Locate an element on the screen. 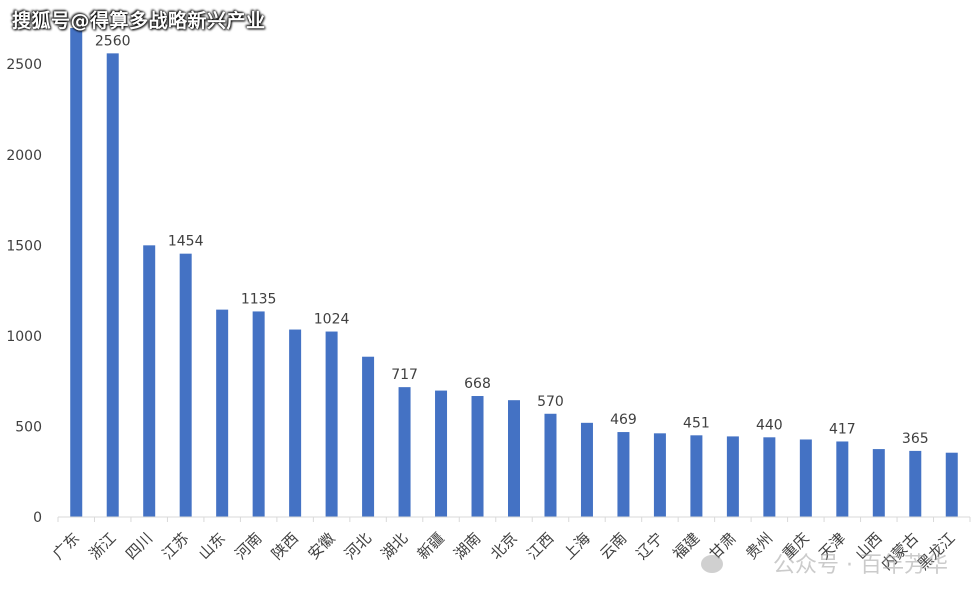 This screenshot has width=978, height=597. data-label: 1024 is located at coordinates (332, 320).